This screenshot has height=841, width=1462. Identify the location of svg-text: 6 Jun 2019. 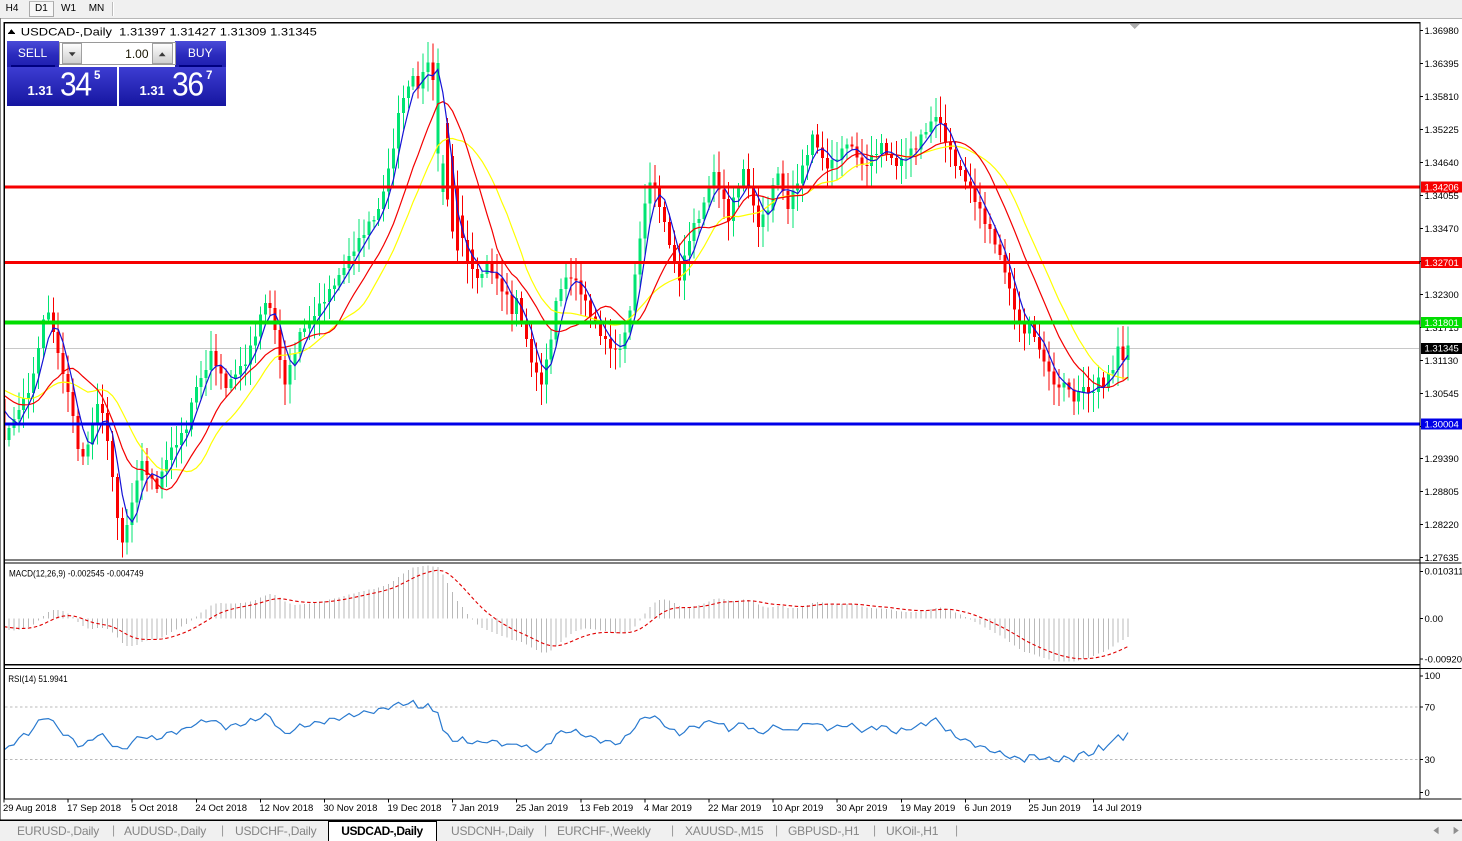
(987, 808).